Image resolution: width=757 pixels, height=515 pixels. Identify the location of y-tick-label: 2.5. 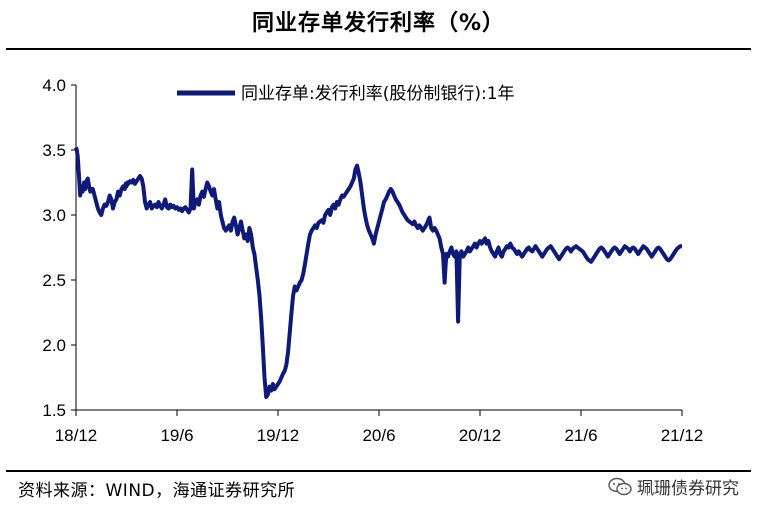
(54, 280).